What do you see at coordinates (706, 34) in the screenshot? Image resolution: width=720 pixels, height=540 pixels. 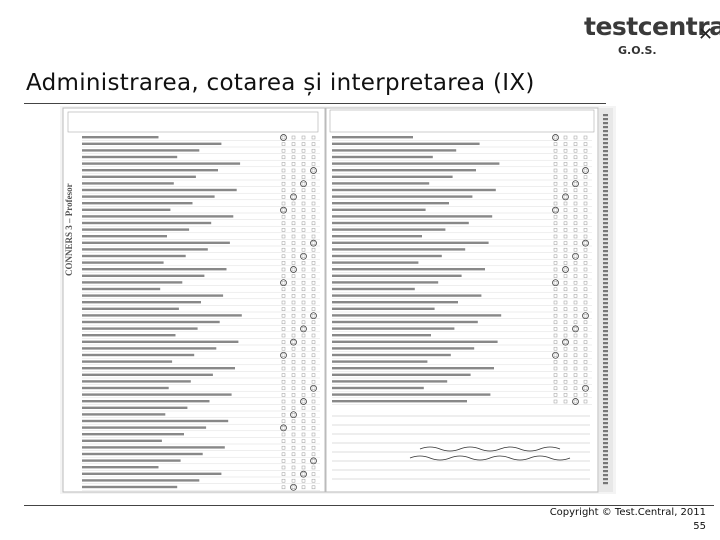 I see `close-icon: ✕` at bounding box center [706, 34].